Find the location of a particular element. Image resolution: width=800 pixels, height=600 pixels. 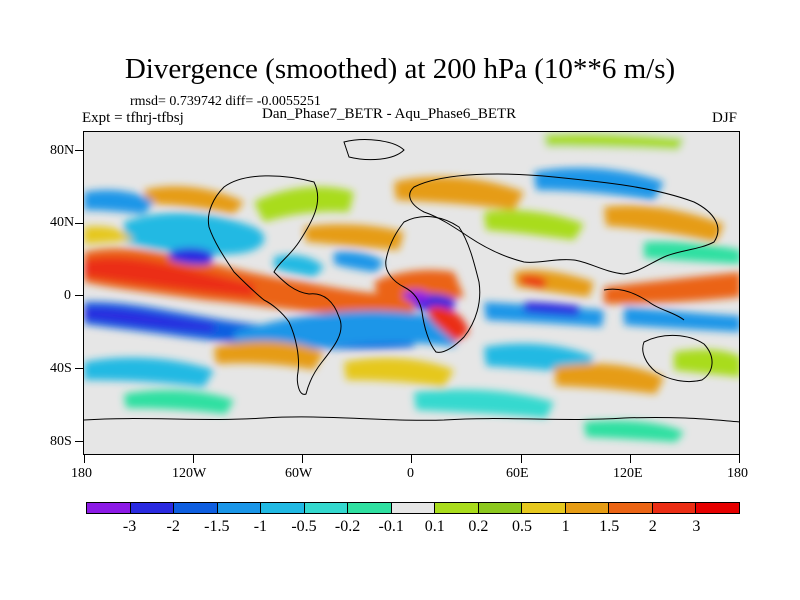

lon-label-180e: 180 is located at coordinates (737, 473).